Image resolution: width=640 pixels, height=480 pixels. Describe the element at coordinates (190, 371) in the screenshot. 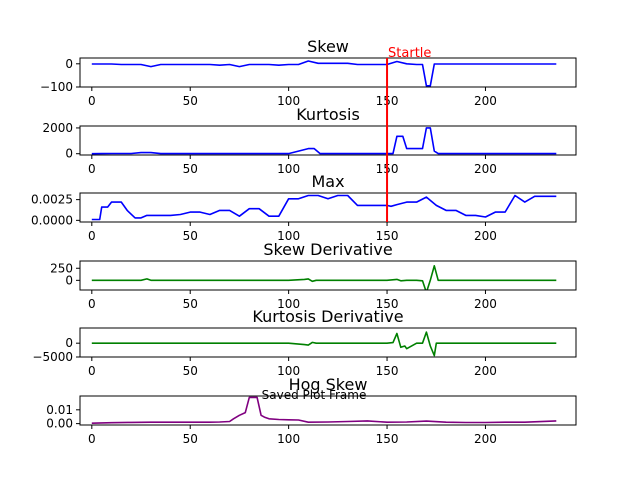

I see `chart-5-xtick-label: 50` at that location.